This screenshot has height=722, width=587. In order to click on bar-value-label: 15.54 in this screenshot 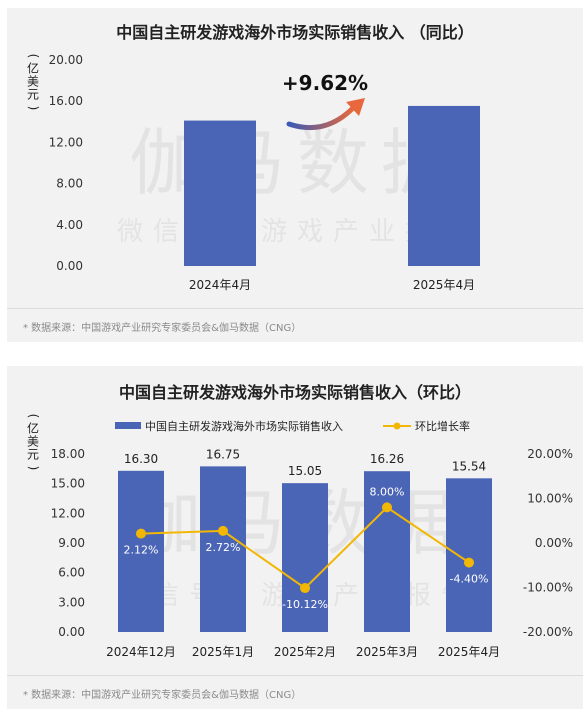, I will do `click(469, 466)`.